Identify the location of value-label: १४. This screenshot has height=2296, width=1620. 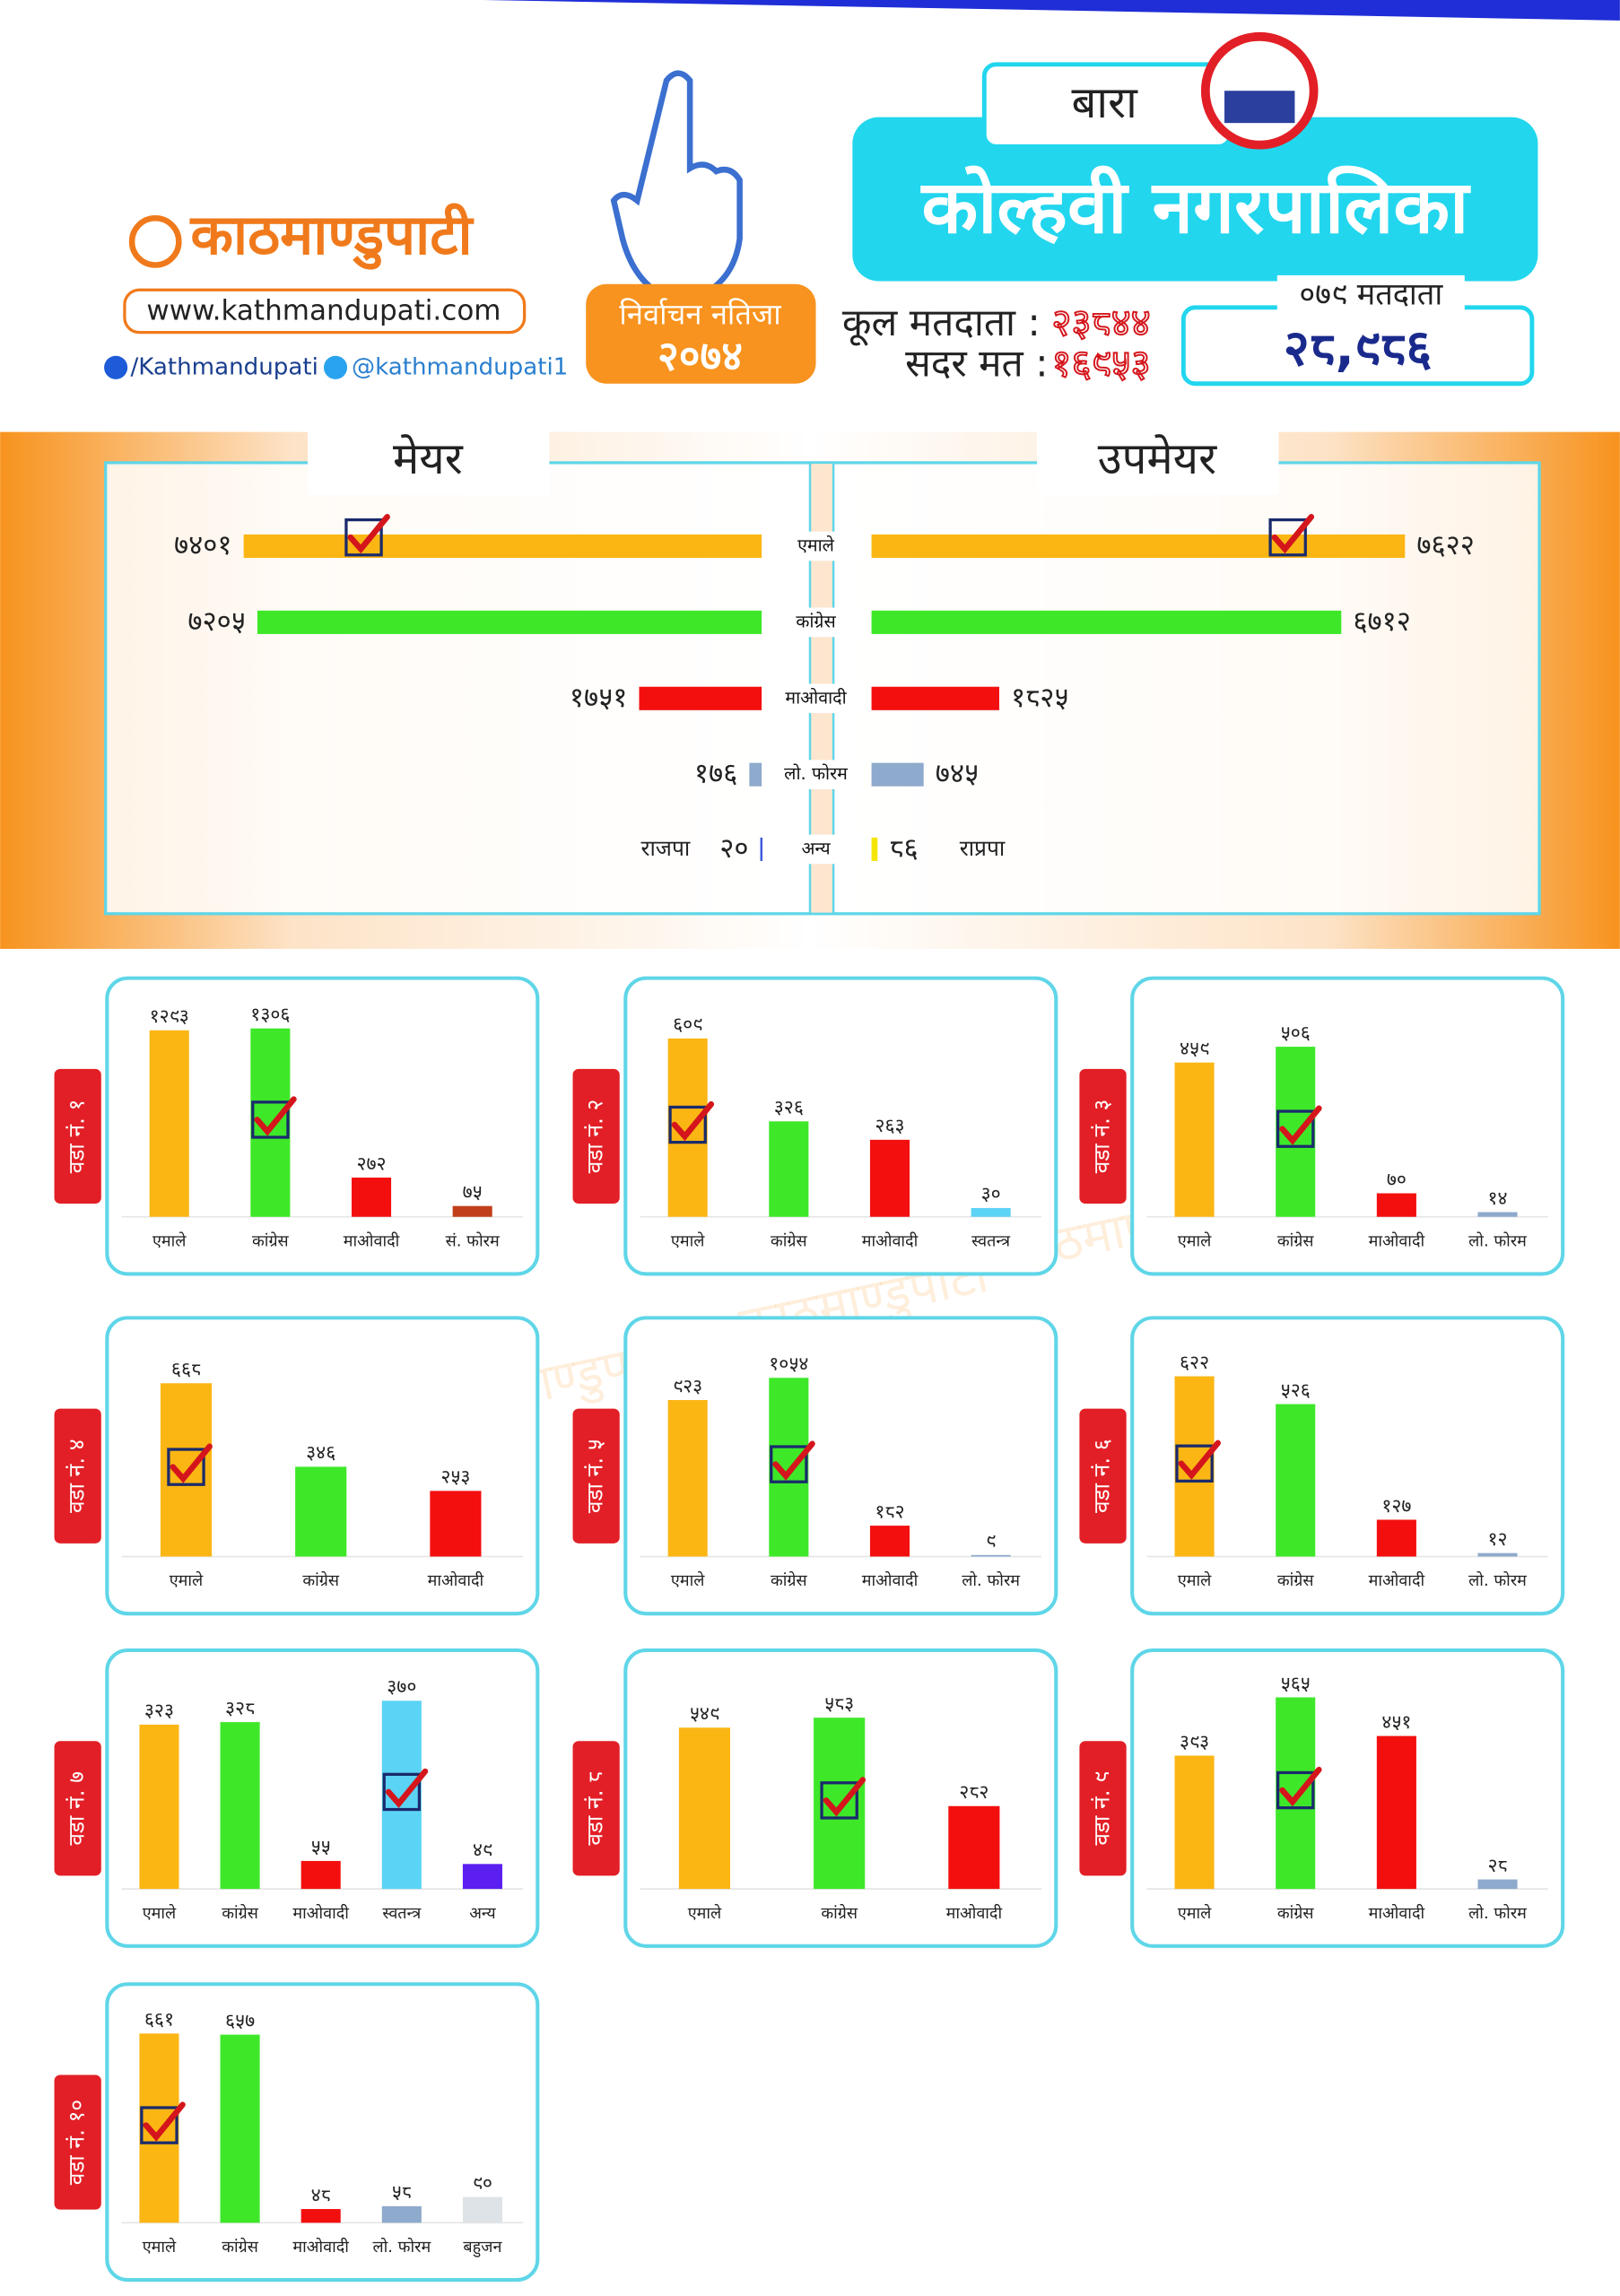
(1497, 1198).